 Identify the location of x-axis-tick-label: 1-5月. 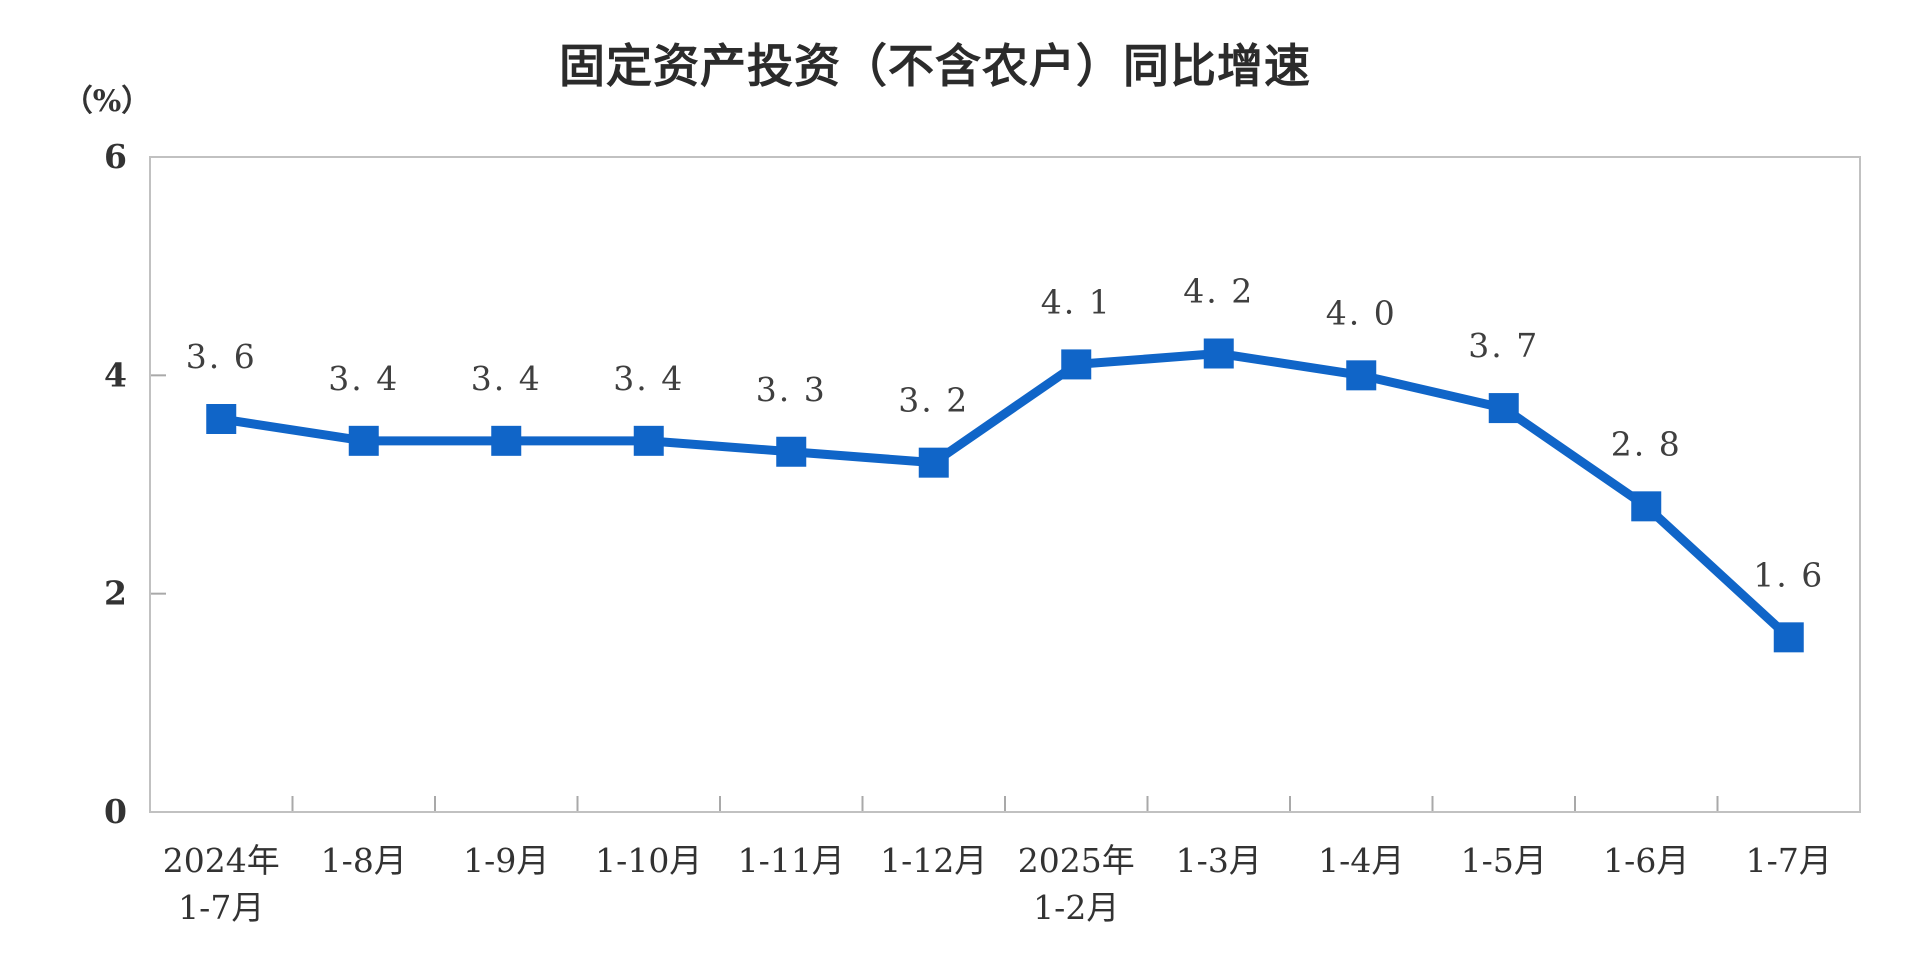
(1504, 860).